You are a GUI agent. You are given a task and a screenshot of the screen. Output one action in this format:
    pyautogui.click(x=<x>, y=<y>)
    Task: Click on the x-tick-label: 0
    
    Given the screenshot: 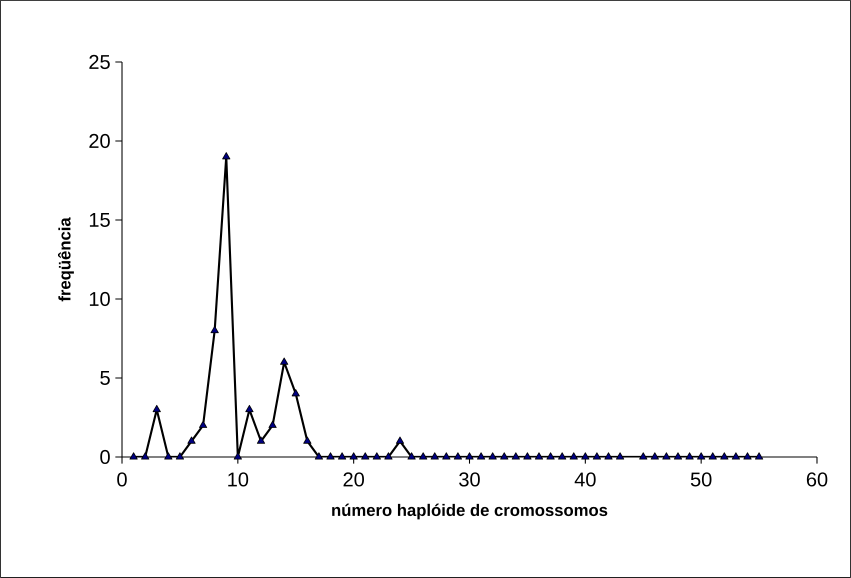 What is the action you would take?
    pyautogui.click(x=122, y=479)
    